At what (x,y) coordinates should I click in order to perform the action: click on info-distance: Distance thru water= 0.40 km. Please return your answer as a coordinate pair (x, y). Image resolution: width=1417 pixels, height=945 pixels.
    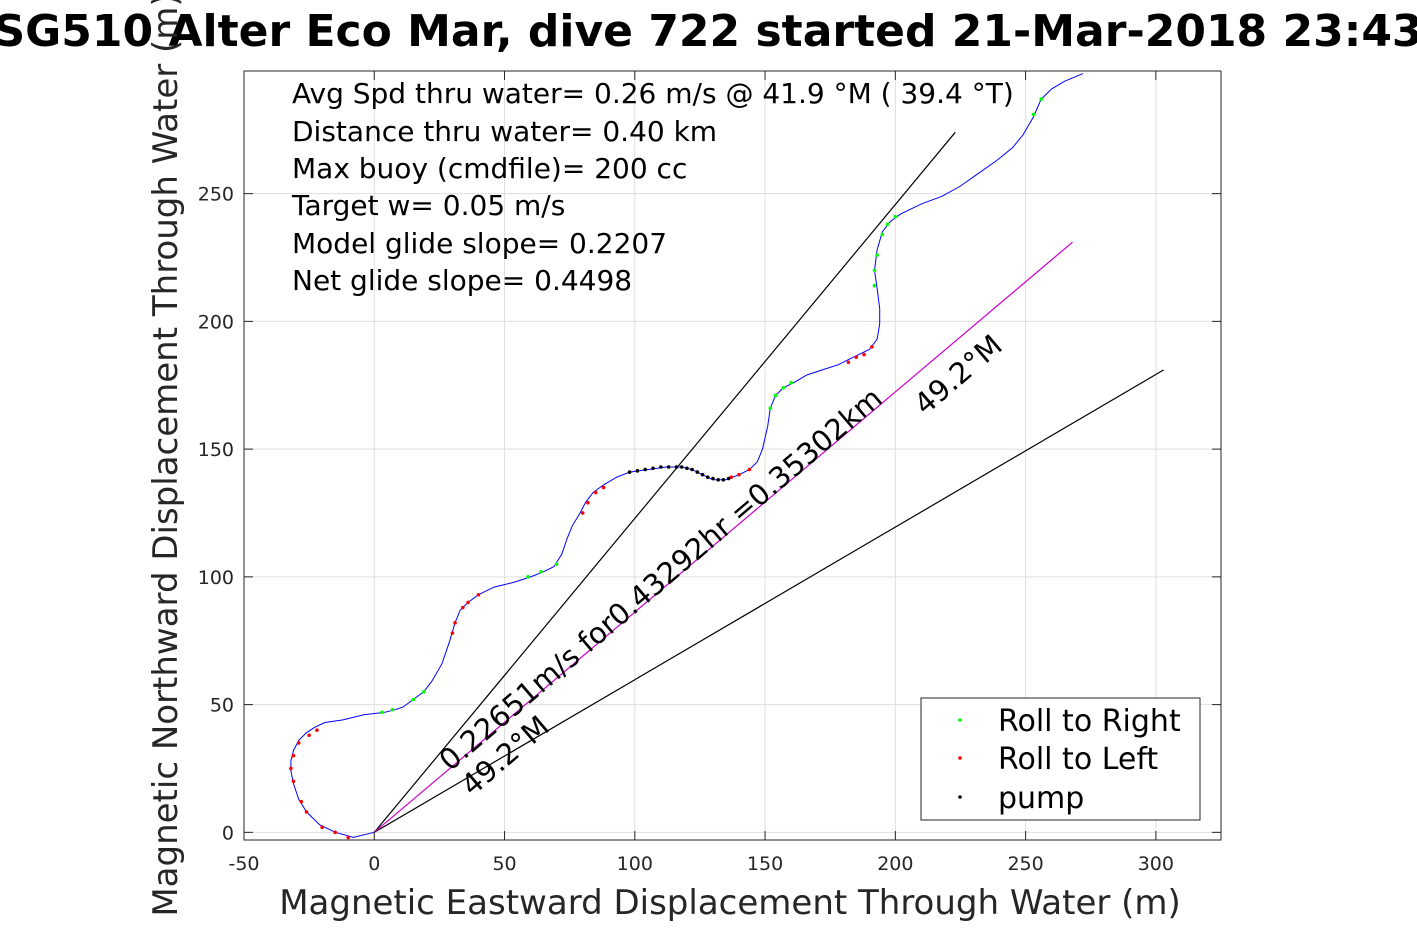
    Looking at the image, I should click on (504, 131).